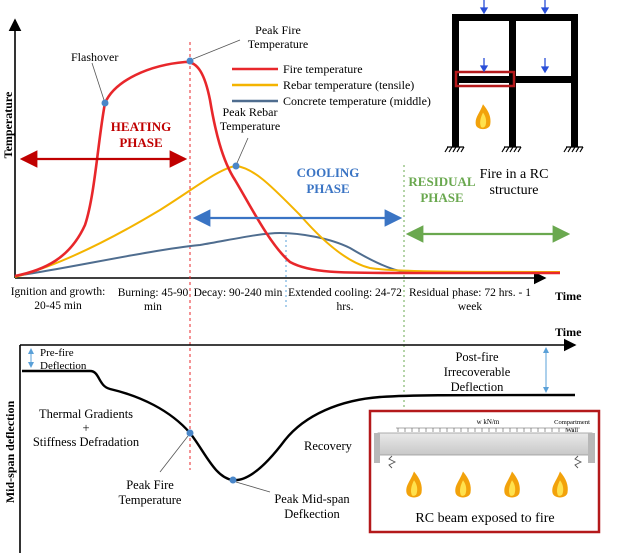  I want to click on distributed-load-ticks, so click(485, 430).